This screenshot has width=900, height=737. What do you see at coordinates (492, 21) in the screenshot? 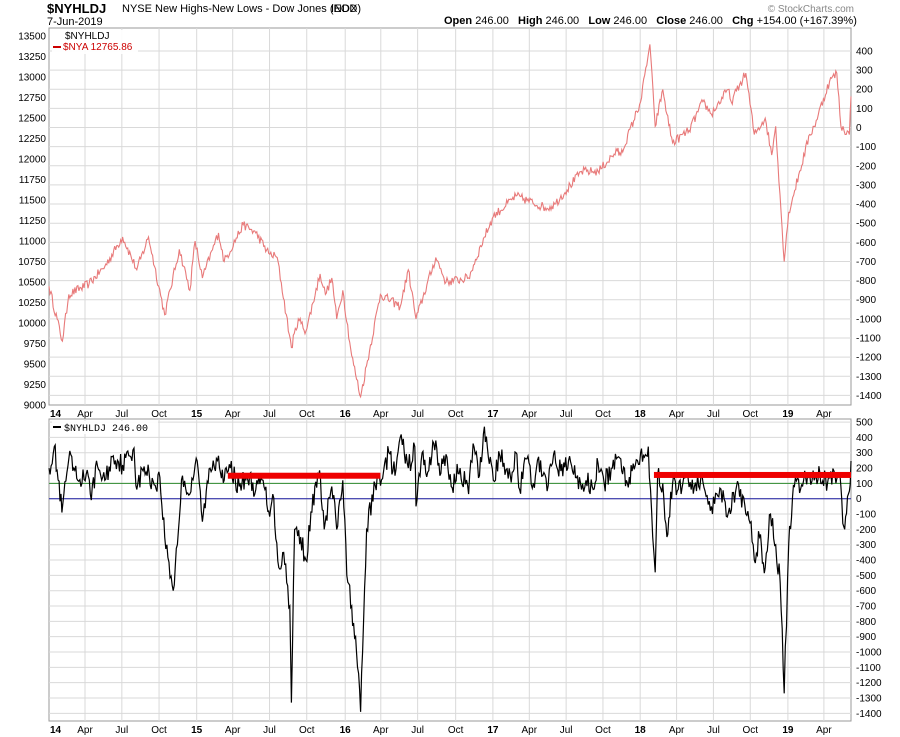
I see `open-value: 246.00` at bounding box center [492, 21].